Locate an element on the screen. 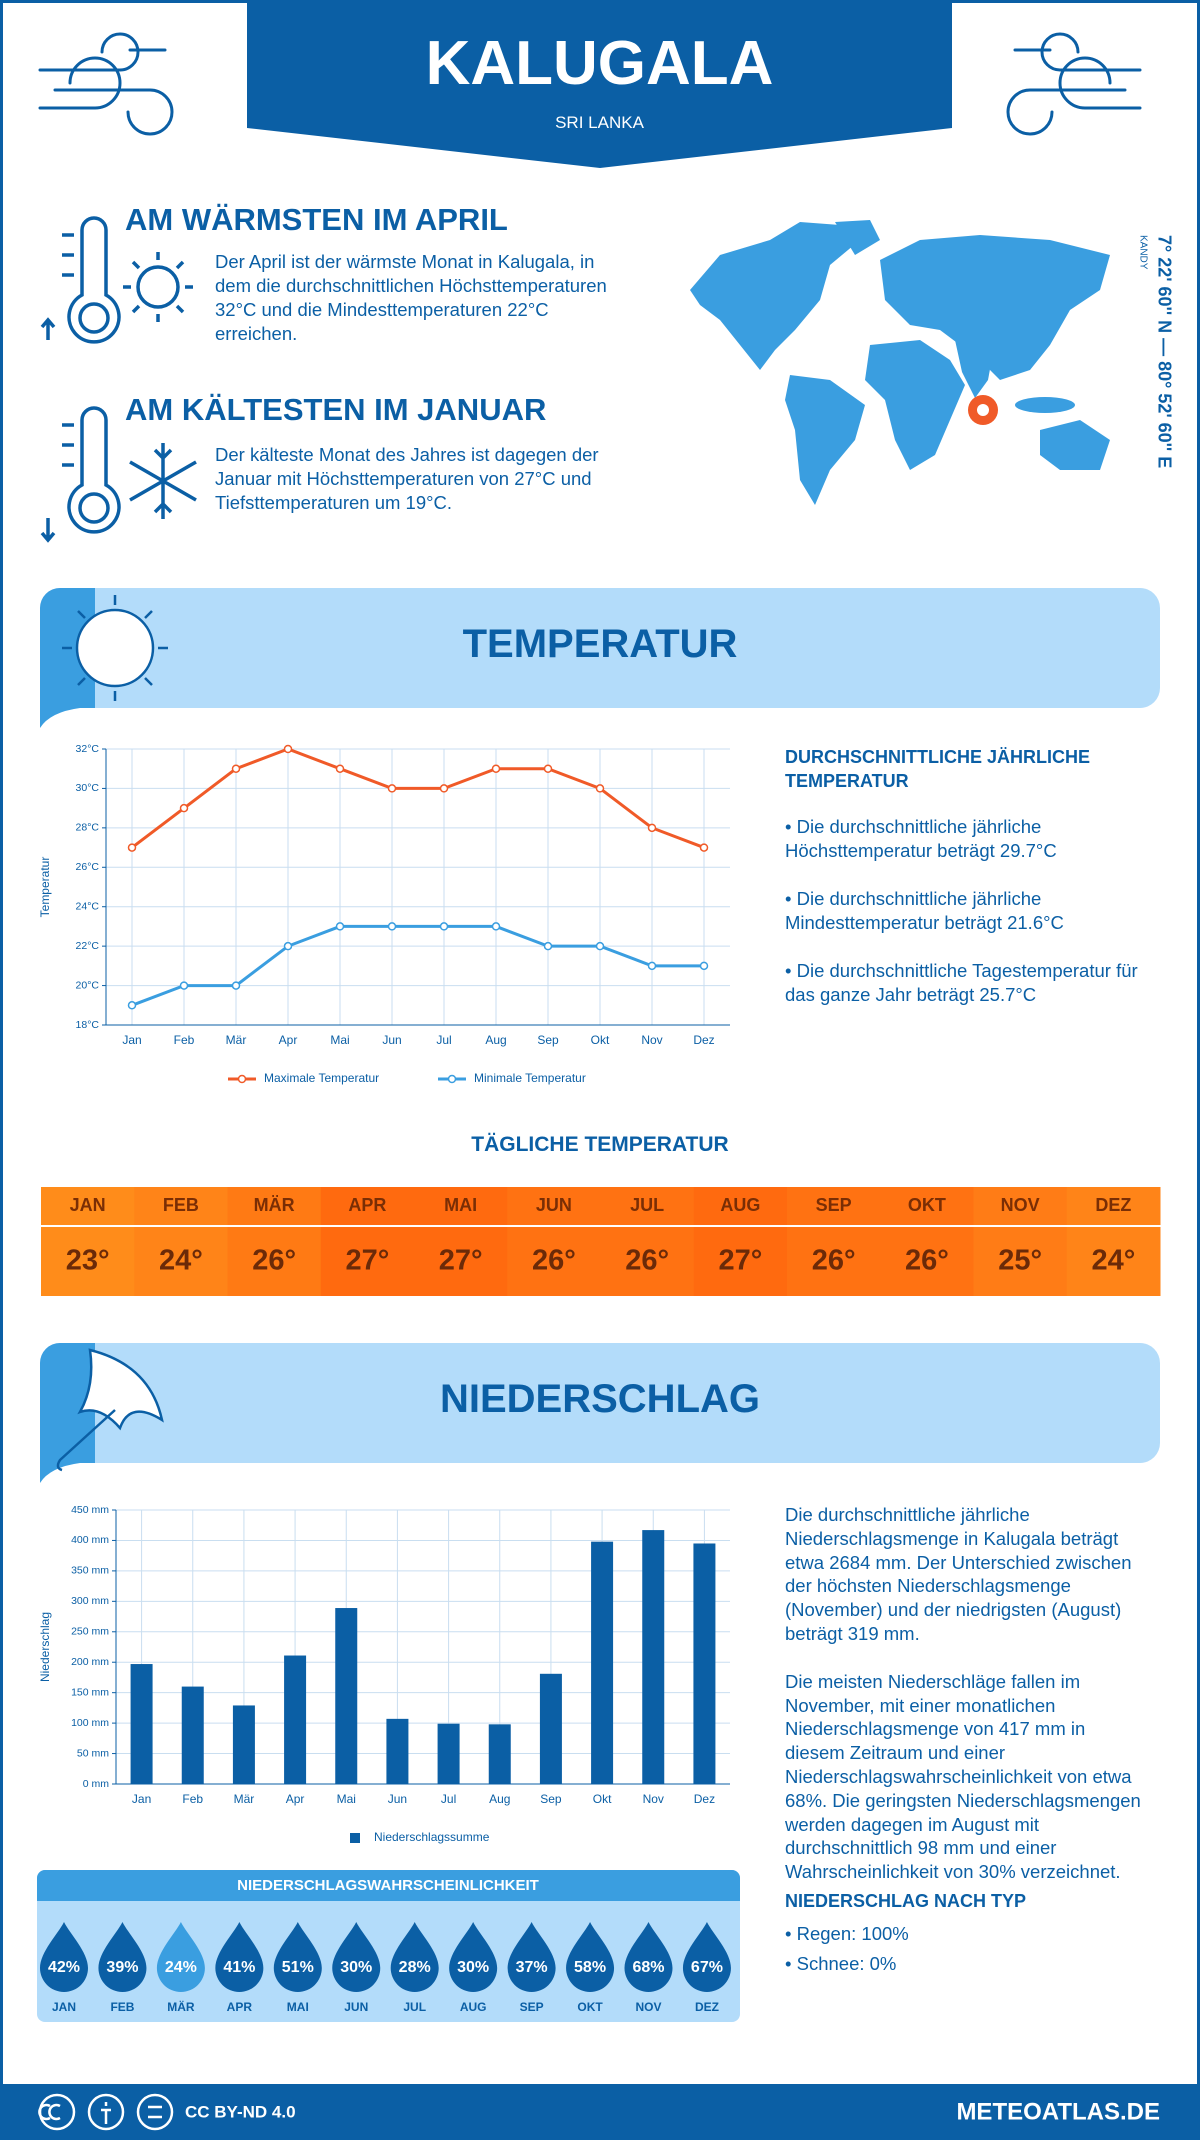  daily-month: FEB is located at coordinates (181, 1205).